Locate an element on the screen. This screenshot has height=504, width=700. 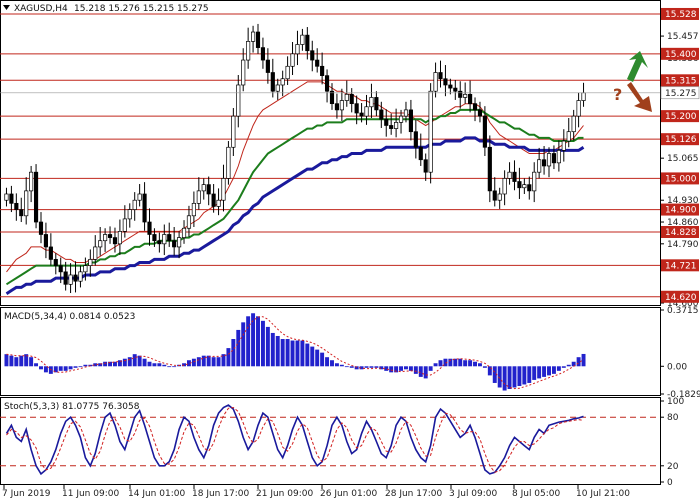
arrow-up-icon is located at coordinates (637, 66).